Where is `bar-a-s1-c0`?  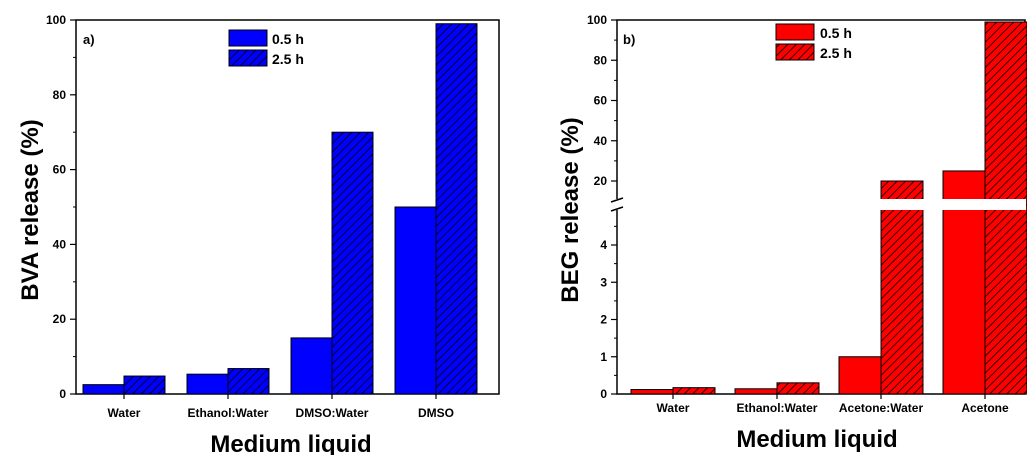 bar-a-s1-c0 is located at coordinates (144, 385).